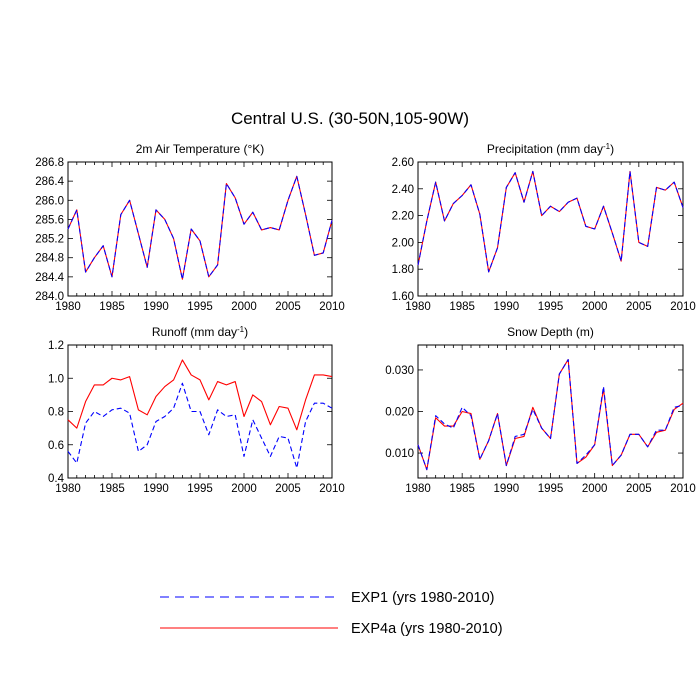 The height and width of the screenshot is (700, 700). I want to click on panel-title: 2m Air Temperature (°K), so click(200, 149).